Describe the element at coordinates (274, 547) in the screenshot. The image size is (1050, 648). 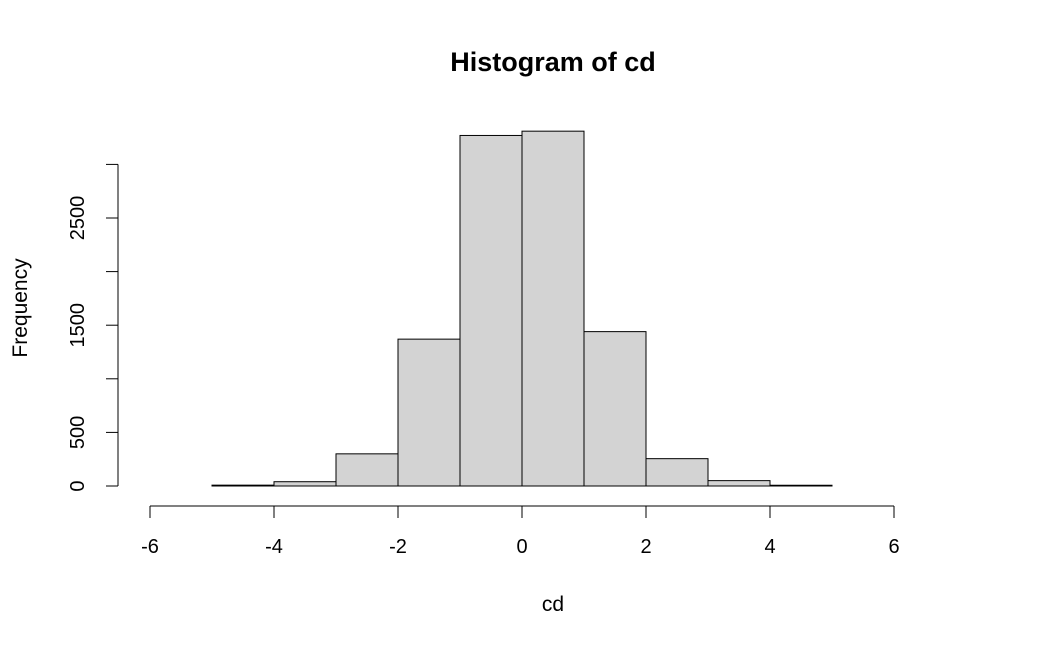
I see `x-tick-label-1: -4` at that location.